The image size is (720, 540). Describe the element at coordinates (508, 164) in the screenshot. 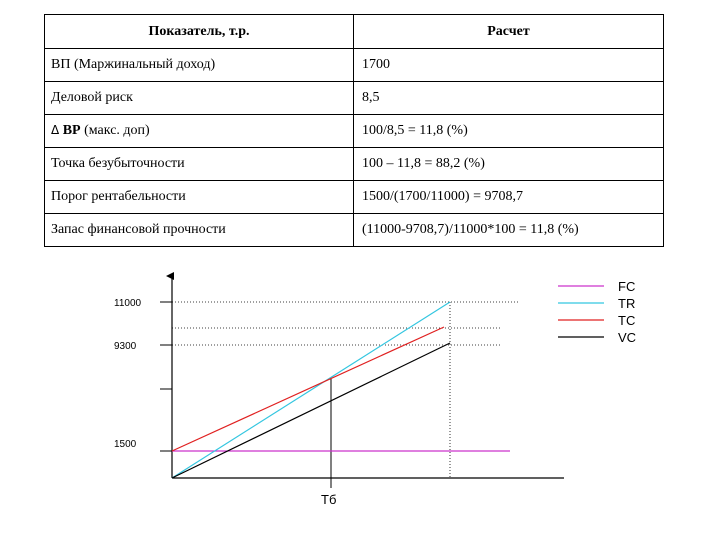

I see `row-value: 100 – 11,8 = 88,2 (%)` at that location.